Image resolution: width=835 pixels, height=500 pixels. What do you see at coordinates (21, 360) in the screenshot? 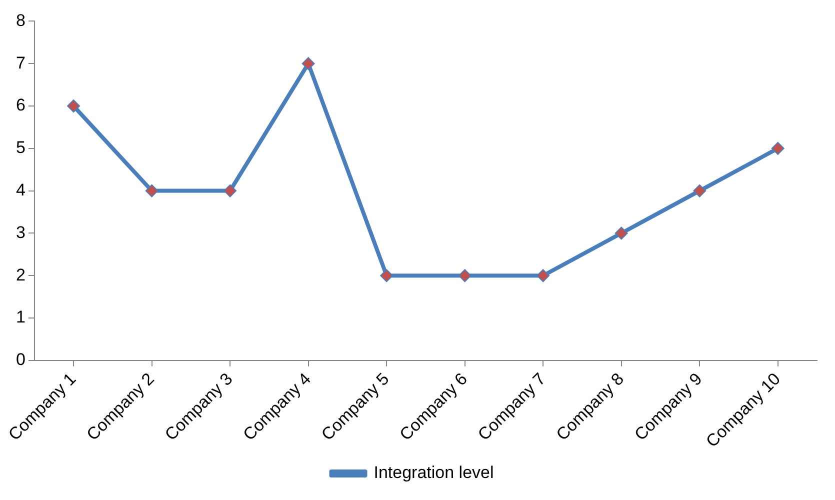
I see `y-tick-label: 0` at bounding box center [21, 360].